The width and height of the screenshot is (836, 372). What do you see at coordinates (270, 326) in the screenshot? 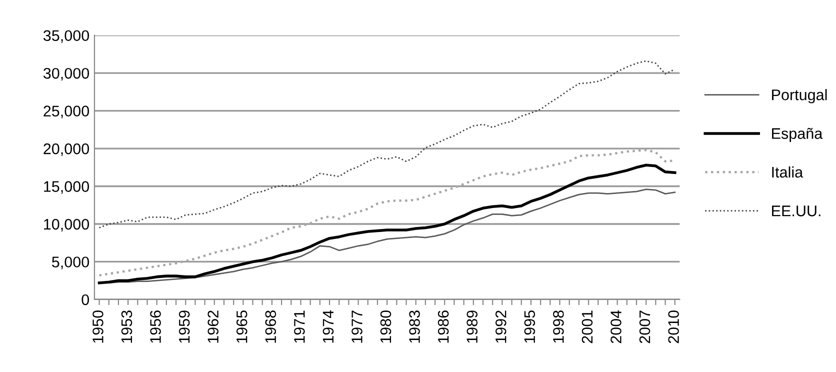
I see `x-tick-label: 1968` at bounding box center [270, 326].